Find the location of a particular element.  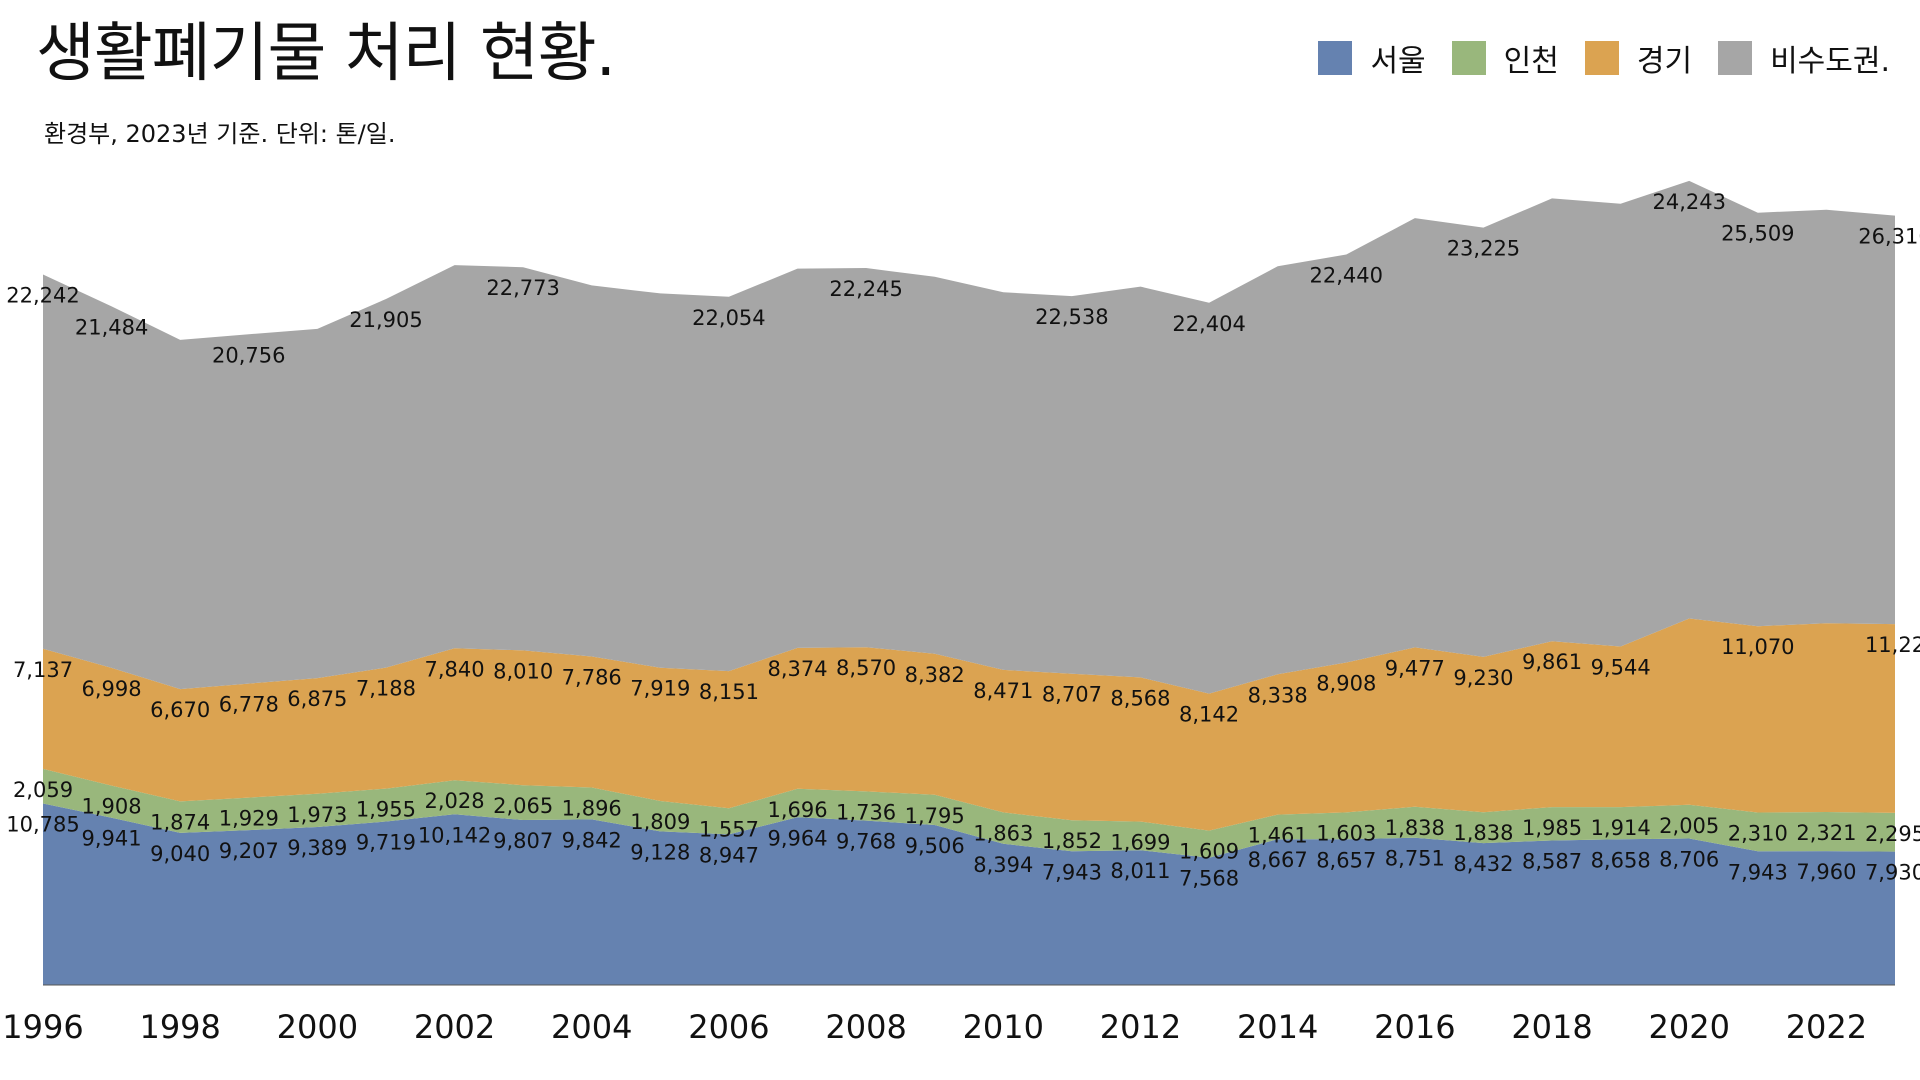

data-label: 22,404 is located at coordinates (1208, 324).